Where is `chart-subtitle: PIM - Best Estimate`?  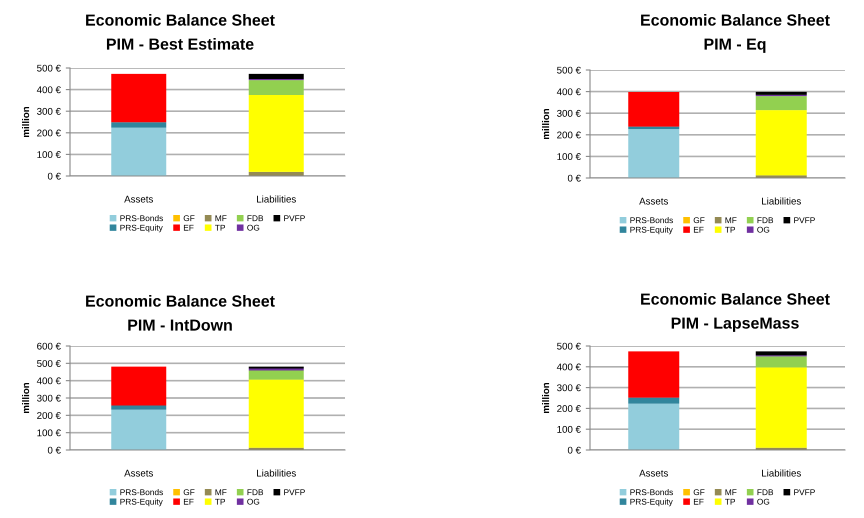 chart-subtitle: PIM - Best Estimate is located at coordinates (180, 44).